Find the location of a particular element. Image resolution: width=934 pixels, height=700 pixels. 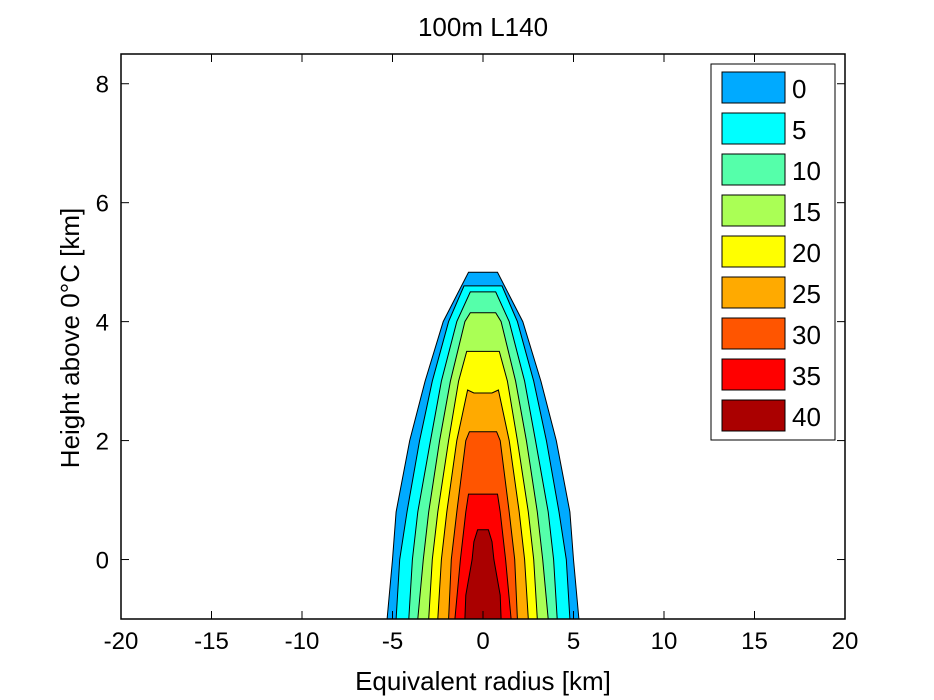

x-tick-label: -15 is located at coordinates (211, 641).